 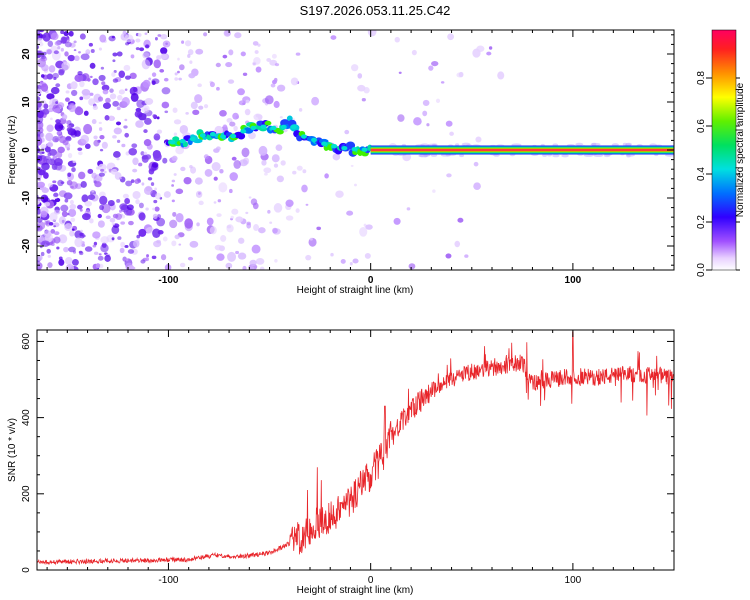 What do you see at coordinates (26, 493) in the screenshot?
I see `y-tick-label: 200` at bounding box center [26, 493].